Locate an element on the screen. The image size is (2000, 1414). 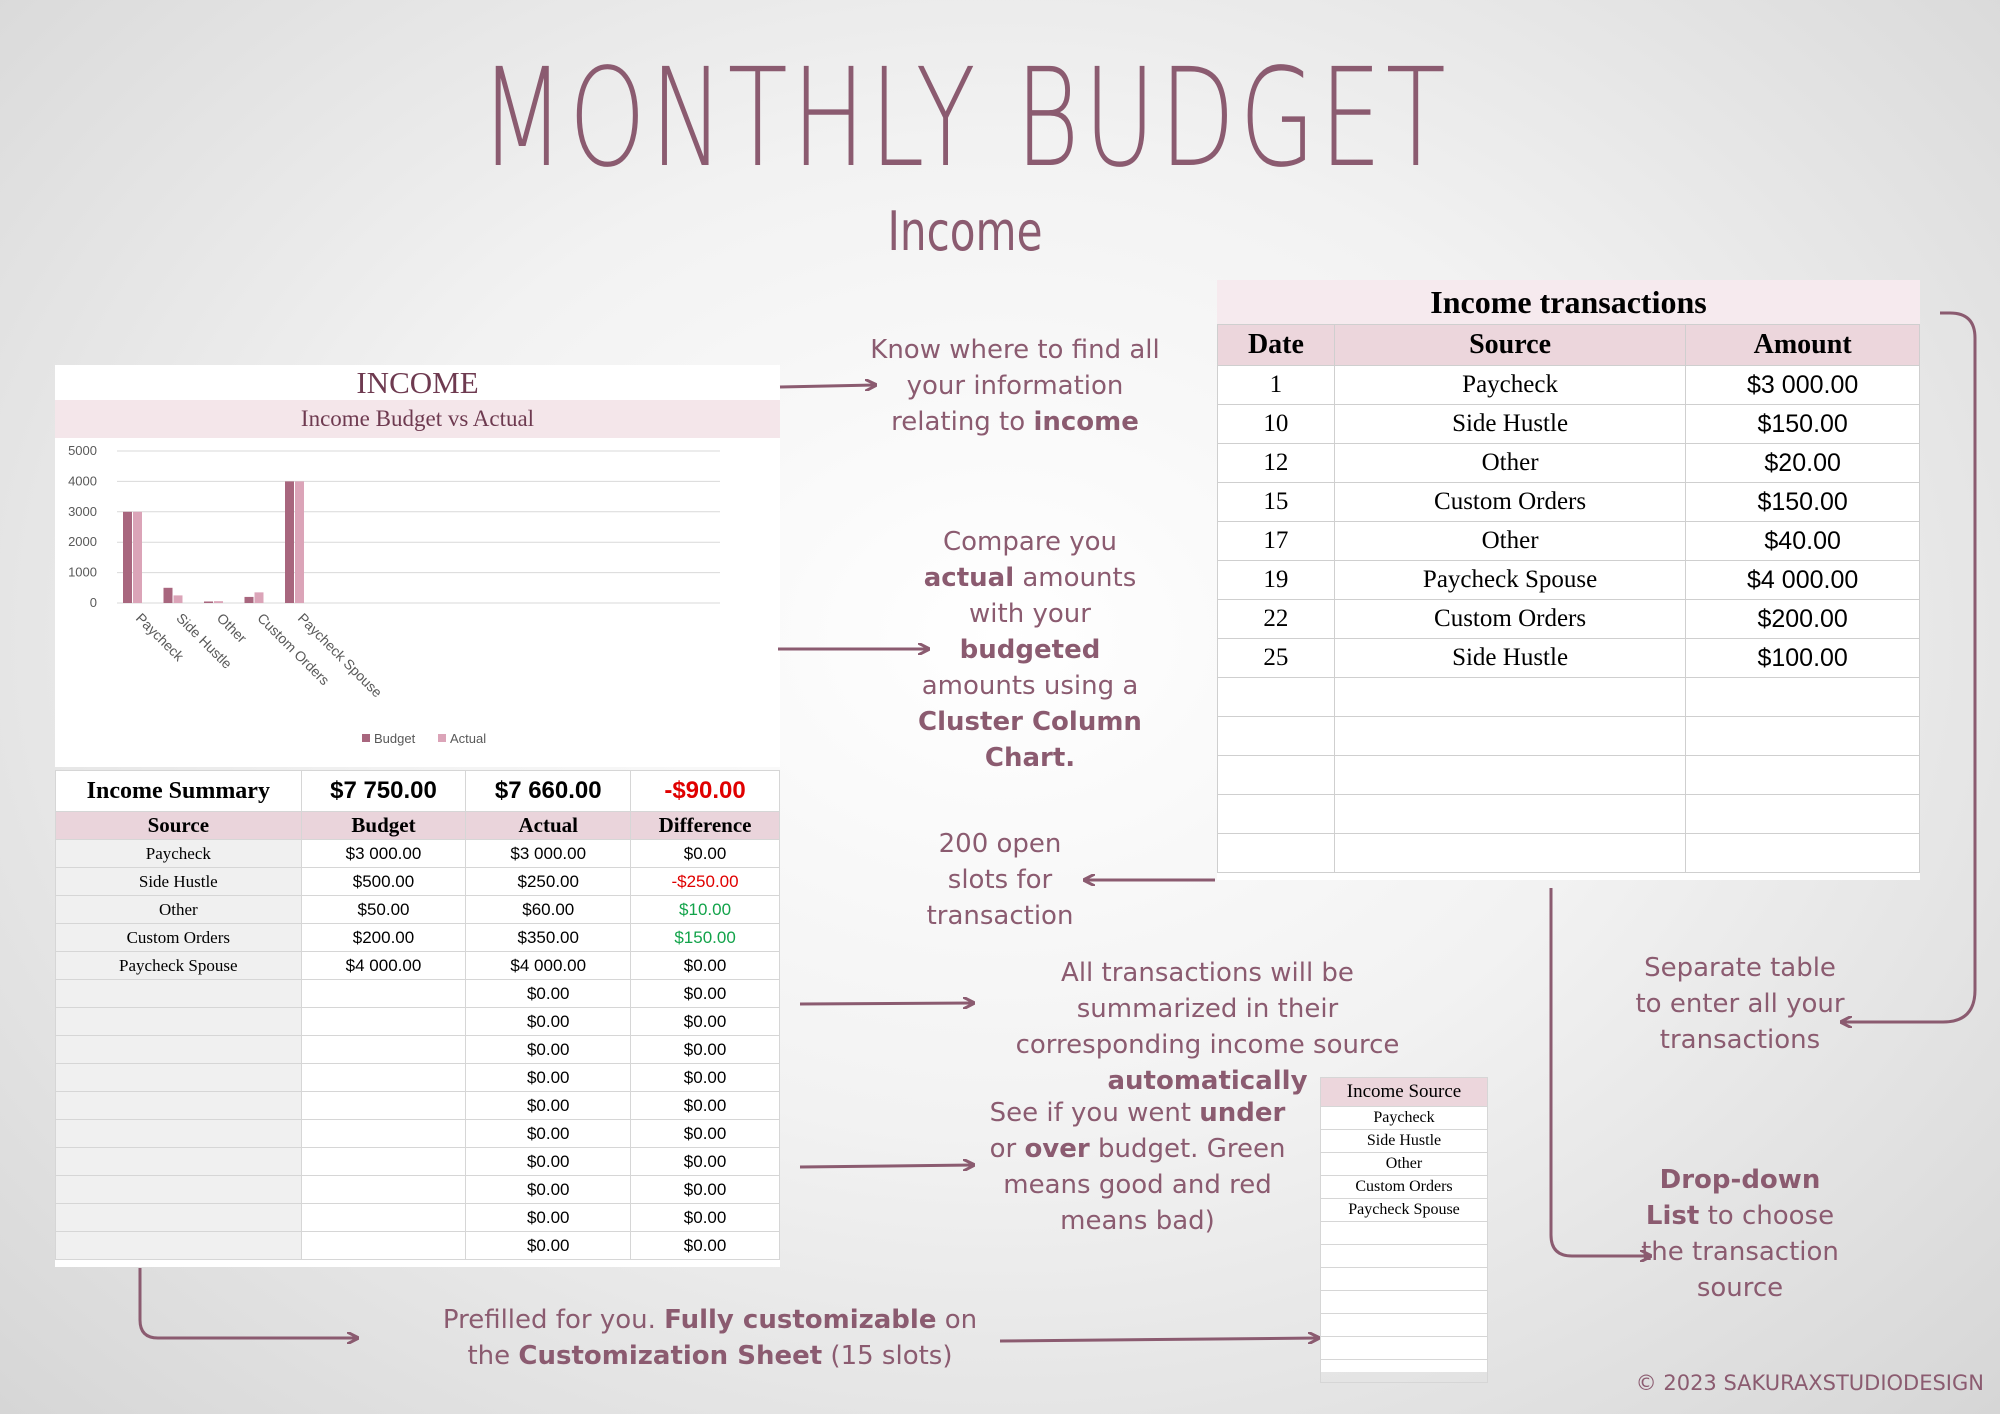
tx-date-cell: 25 is located at coordinates (1276, 658).